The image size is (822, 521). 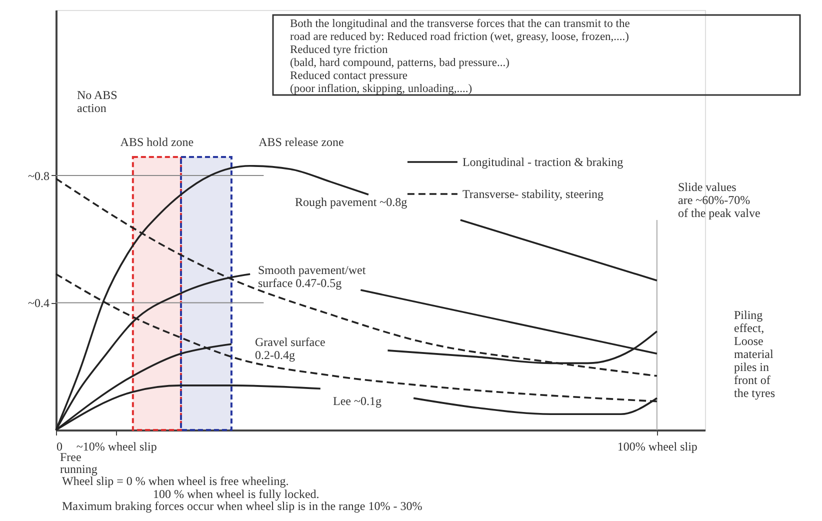 What do you see at coordinates (357, 401) in the screenshot?
I see `annotation: Lee ~0.1g` at bounding box center [357, 401].